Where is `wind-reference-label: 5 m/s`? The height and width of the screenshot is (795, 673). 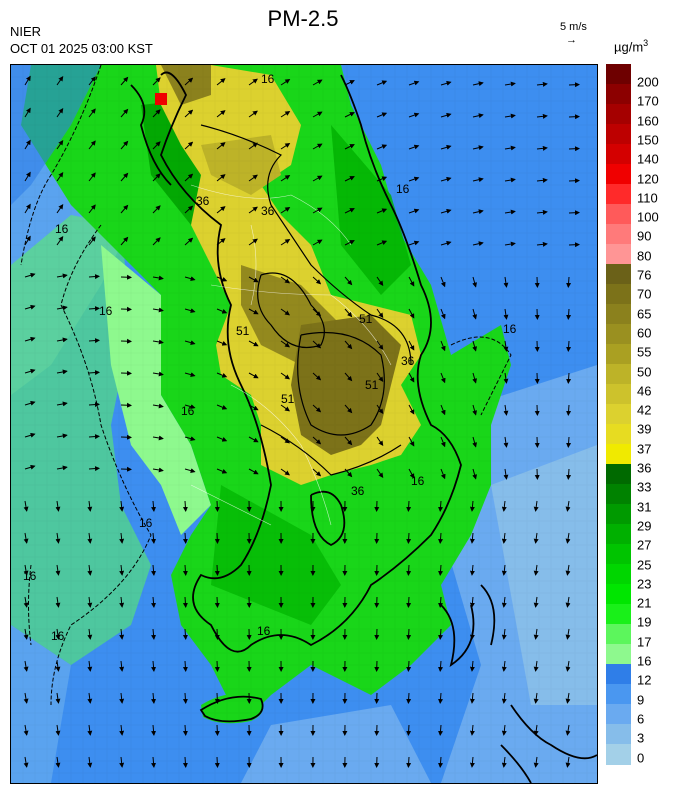
wind-reference-label: 5 m/s is located at coordinates (573, 27).